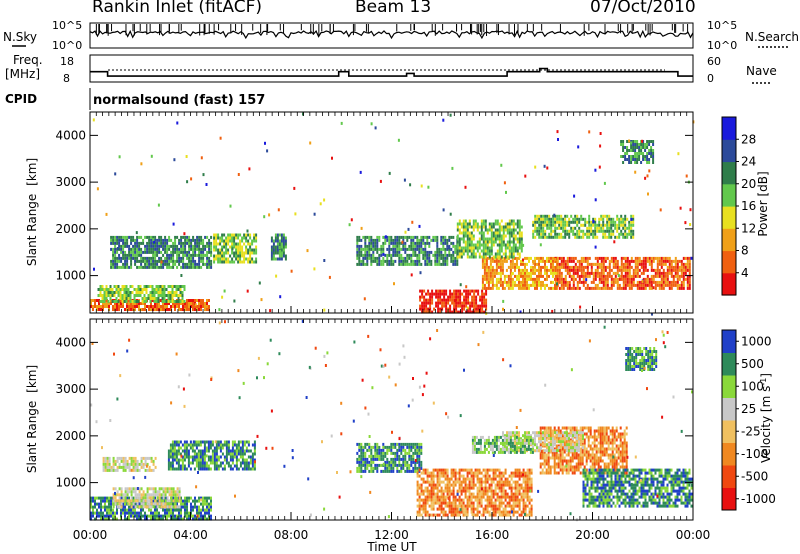 This screenshot has width=800, height=554. What do you see at coordinates (729, 262) in the screenshot?
I see `colorbar-swatch` at bounding box center [729, 262].